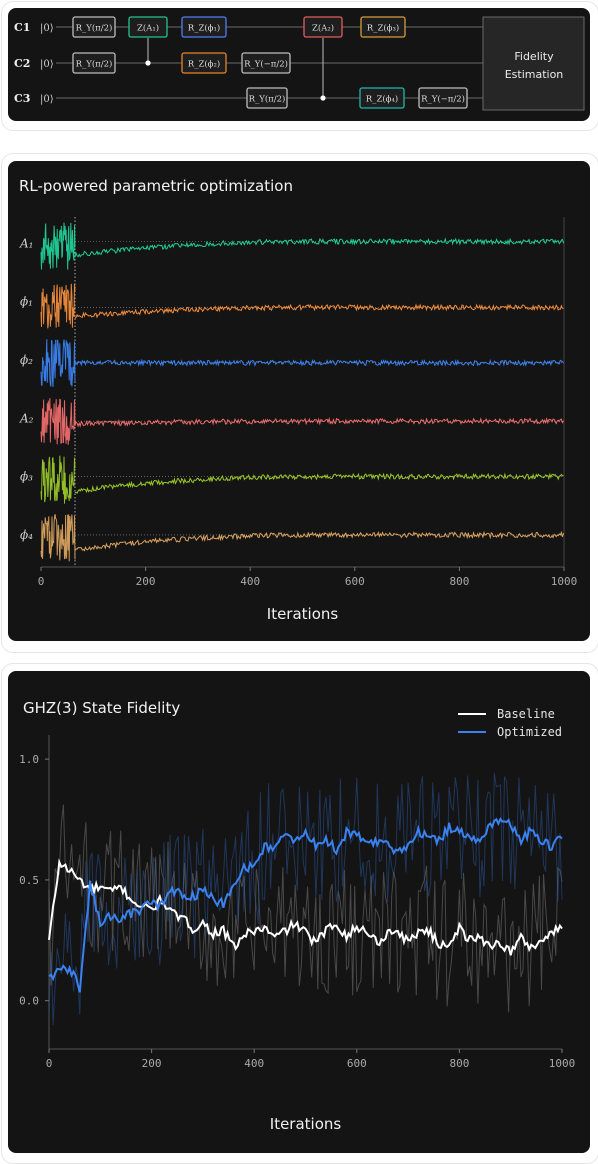 This screenshot has height=1164, width=598. Describe the element at coordinates (526, 714) in the screenshot. I see `legend-label: Baseline` at that location.